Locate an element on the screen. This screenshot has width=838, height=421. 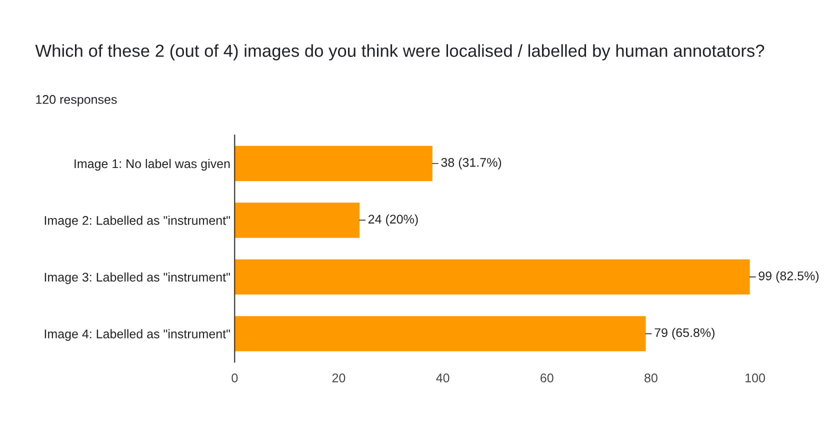
y-tick-label: Image 3: Labelled as "instrument" is located at coordinates (137, 278).